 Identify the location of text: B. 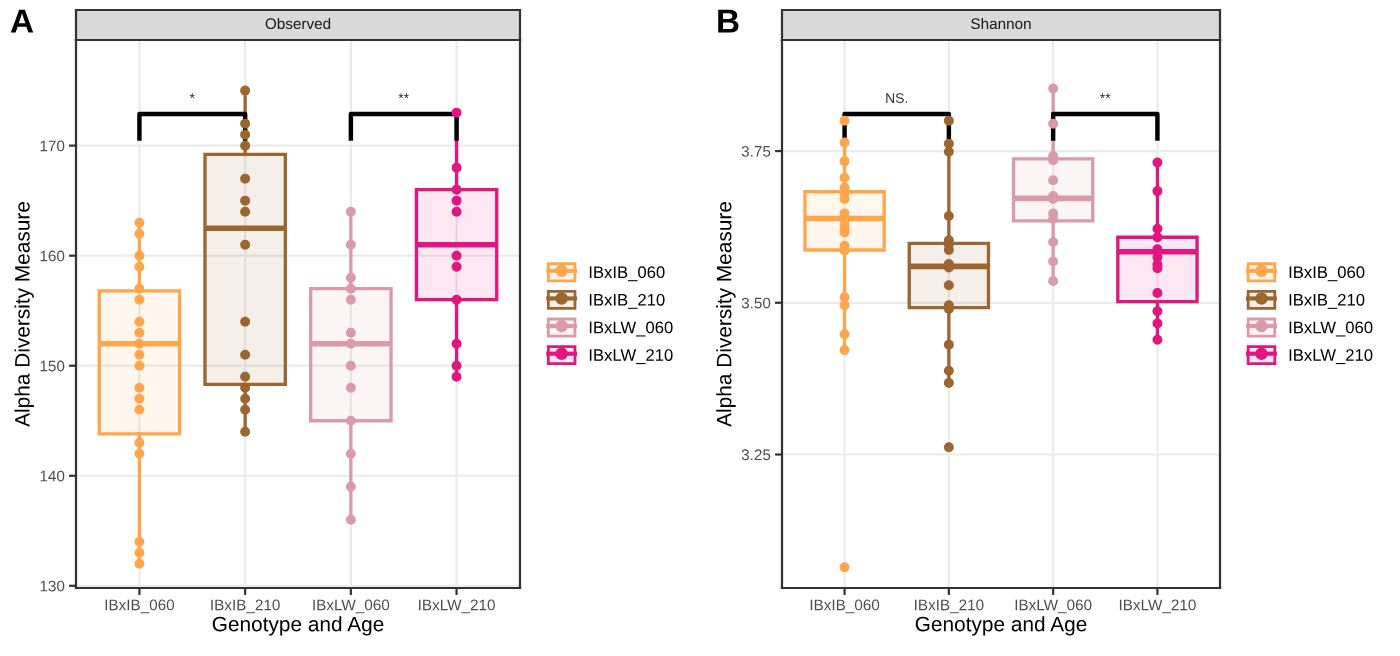
(728, 21).